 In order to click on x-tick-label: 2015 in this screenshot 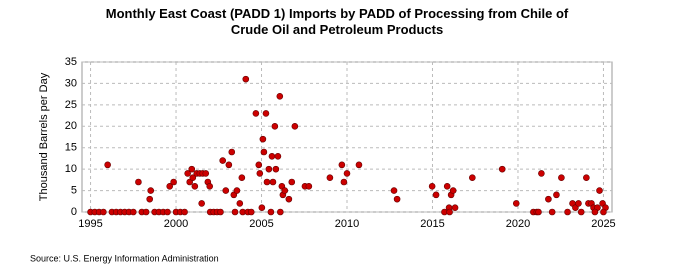, I will do `click(432, 224)`.